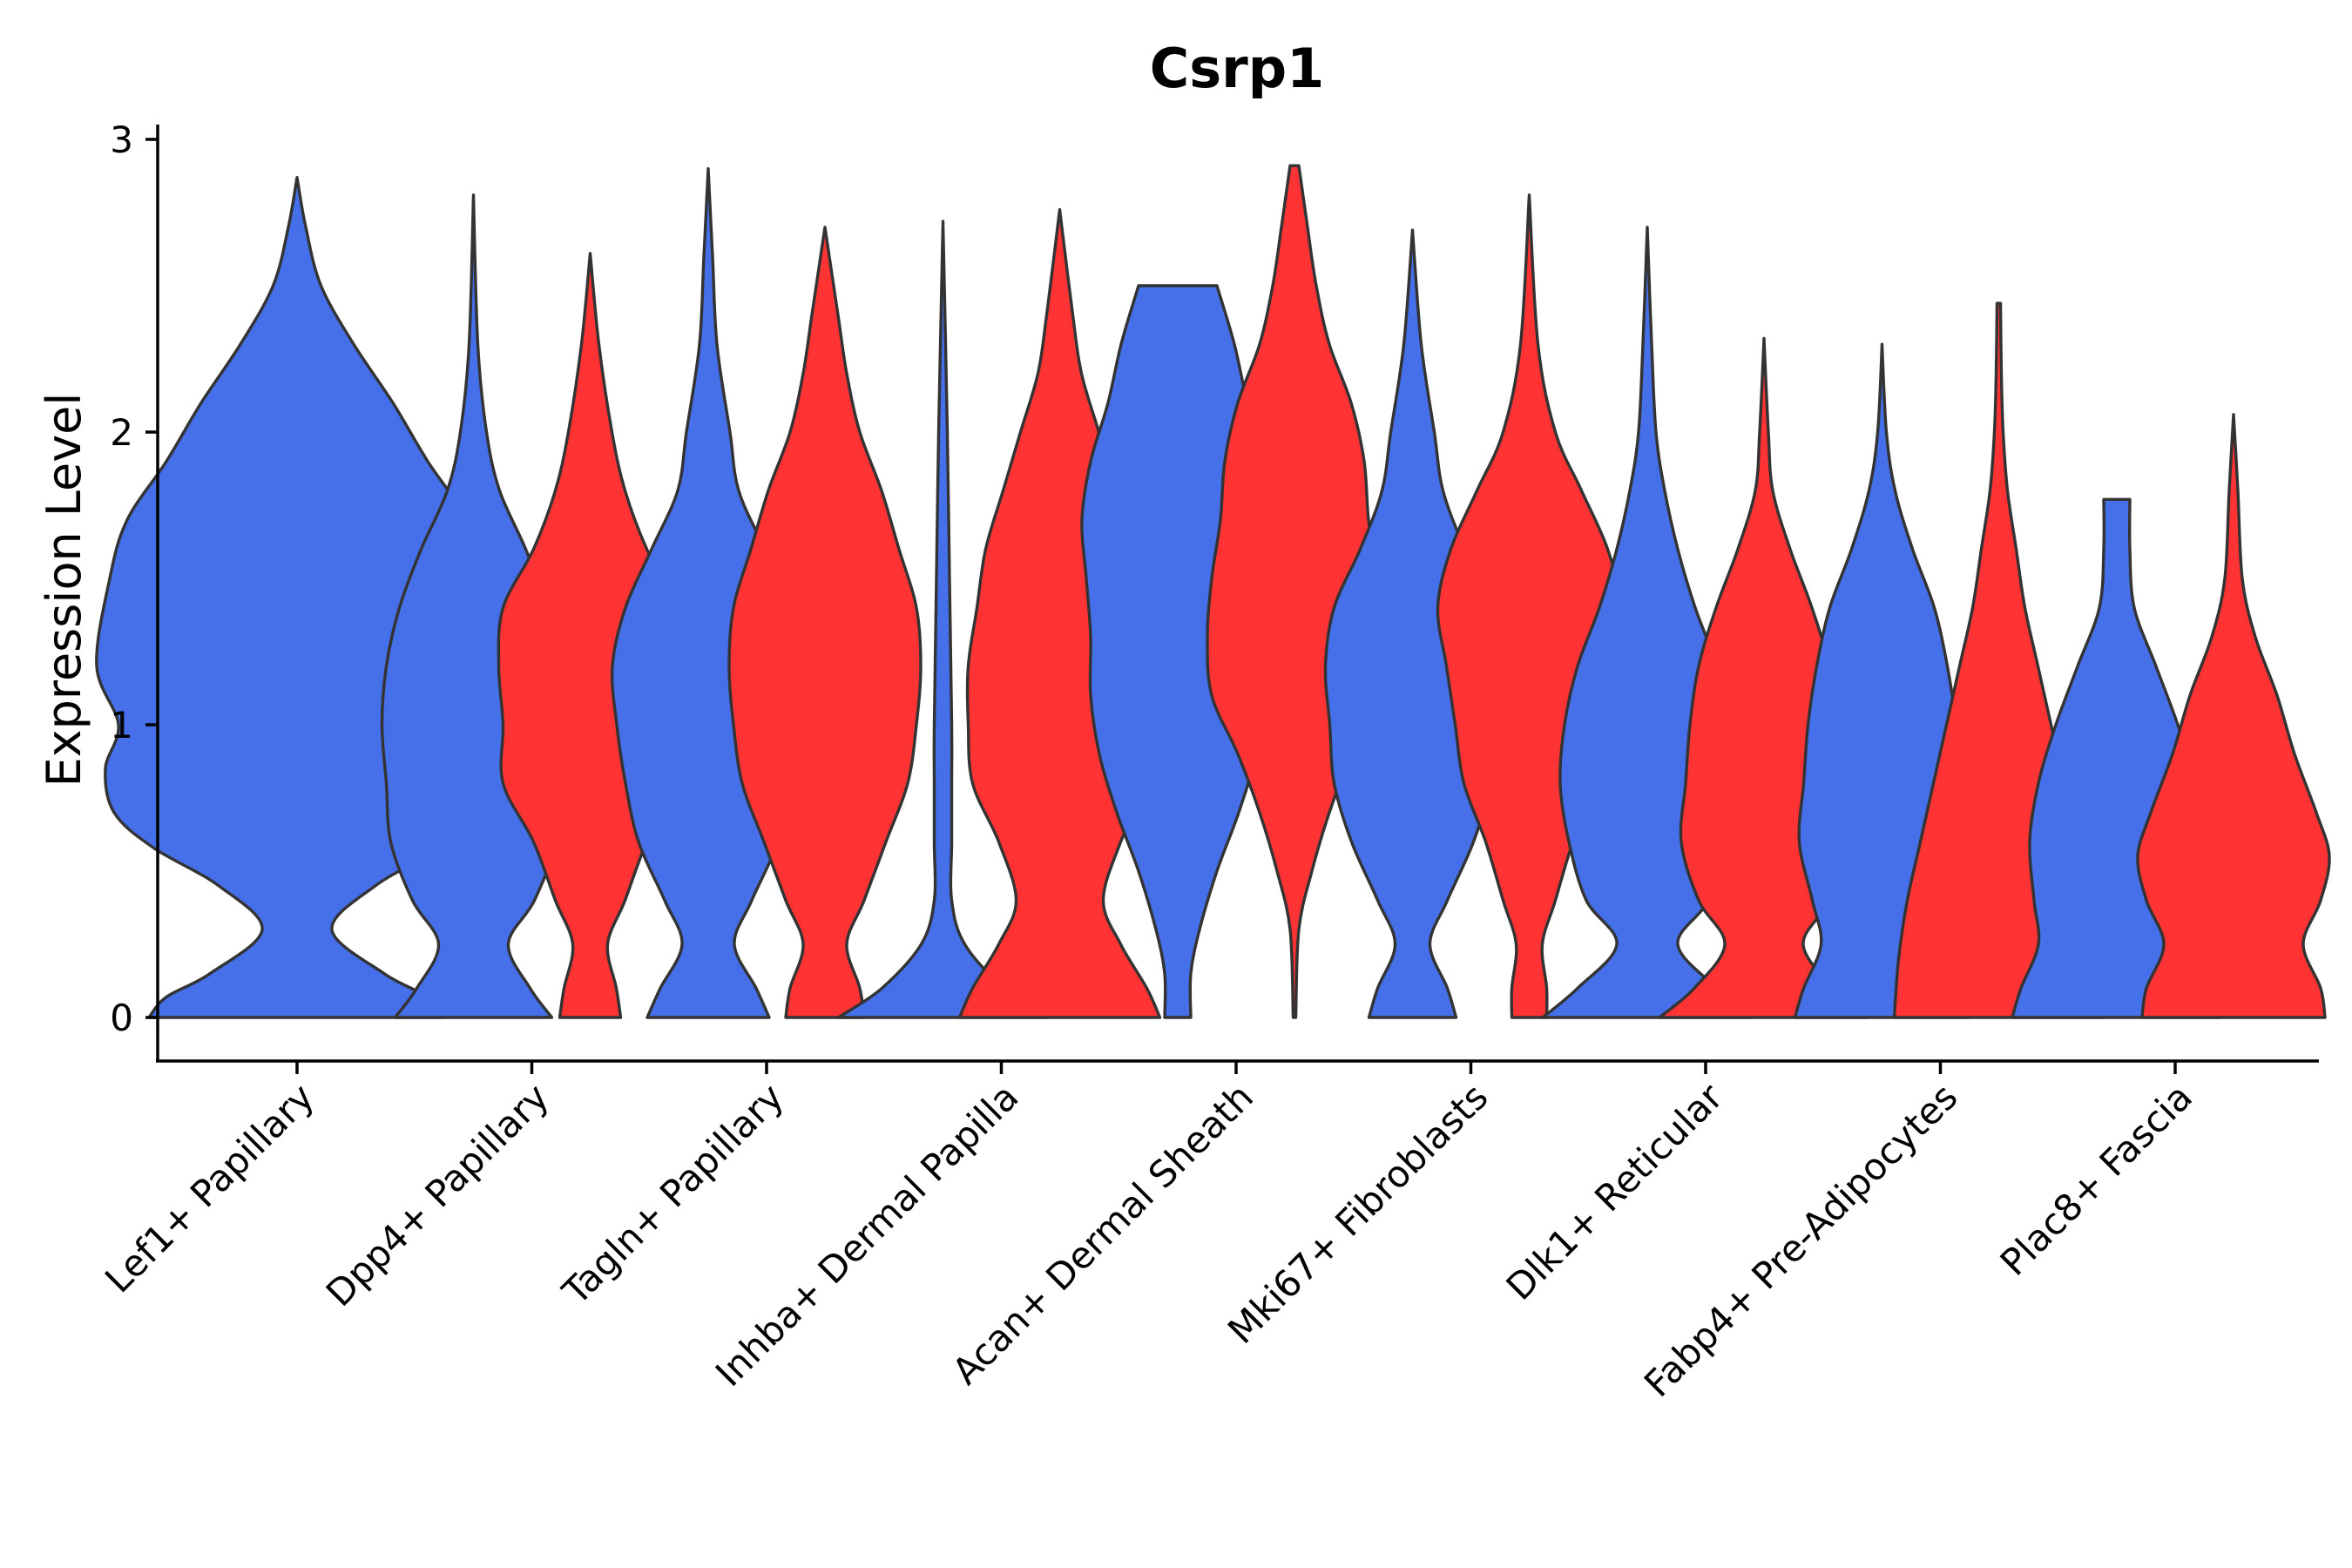 The image size is (2352, 1568). I want to click on x-tick-label: Mki67+ Fibroblasts, so click(1358, 1213).